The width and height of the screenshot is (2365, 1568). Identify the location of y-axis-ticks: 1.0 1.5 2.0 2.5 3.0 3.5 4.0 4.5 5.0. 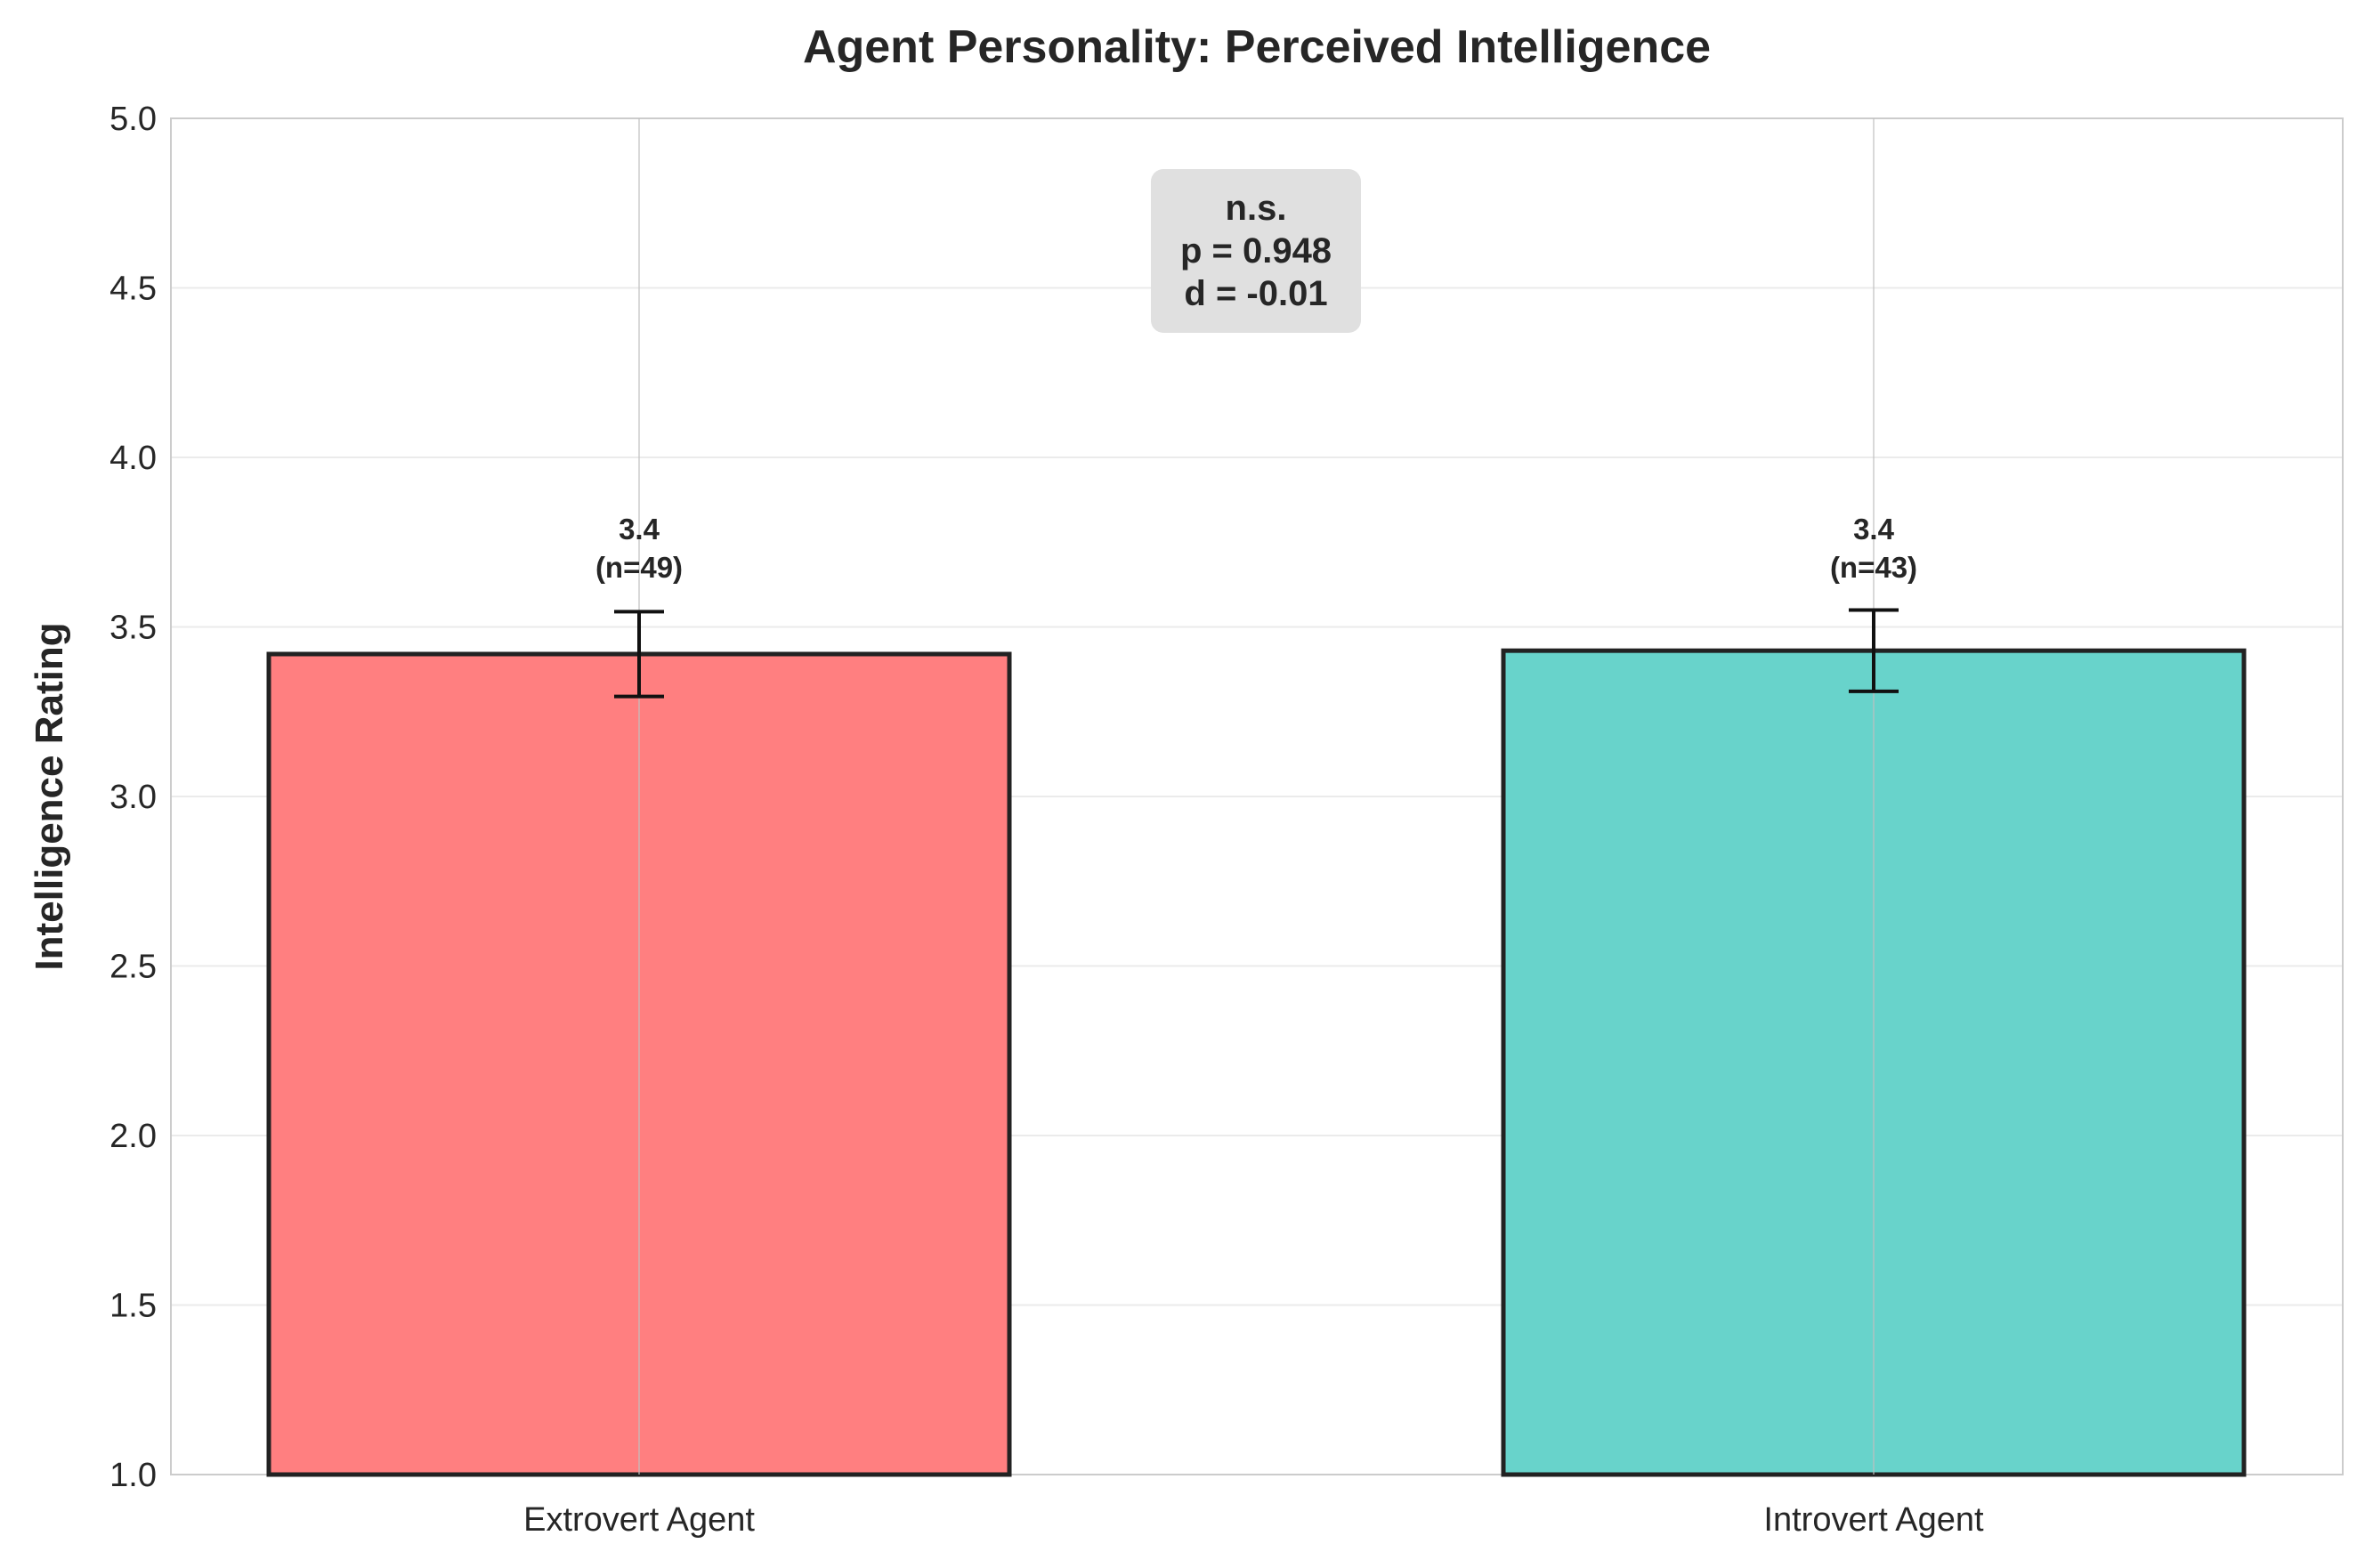
(133, 797).